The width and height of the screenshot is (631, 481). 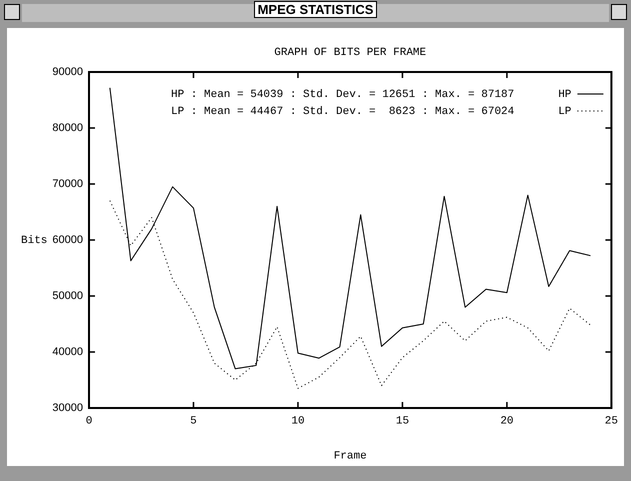 I want to click on chart-title: MPEG STATISTICS, so click(x=316, y=9).